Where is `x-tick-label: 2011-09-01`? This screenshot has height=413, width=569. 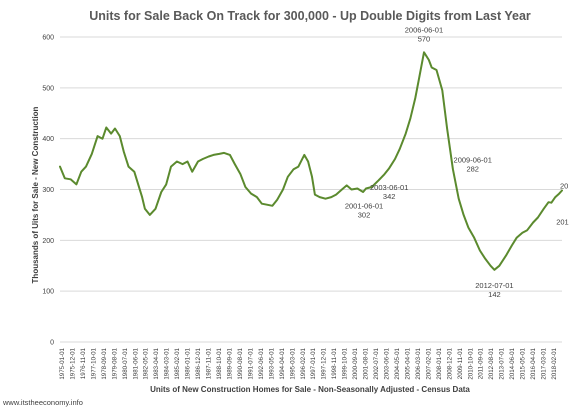
x-tick-label: 2011-09-01 is located at coordinates (481, 363).